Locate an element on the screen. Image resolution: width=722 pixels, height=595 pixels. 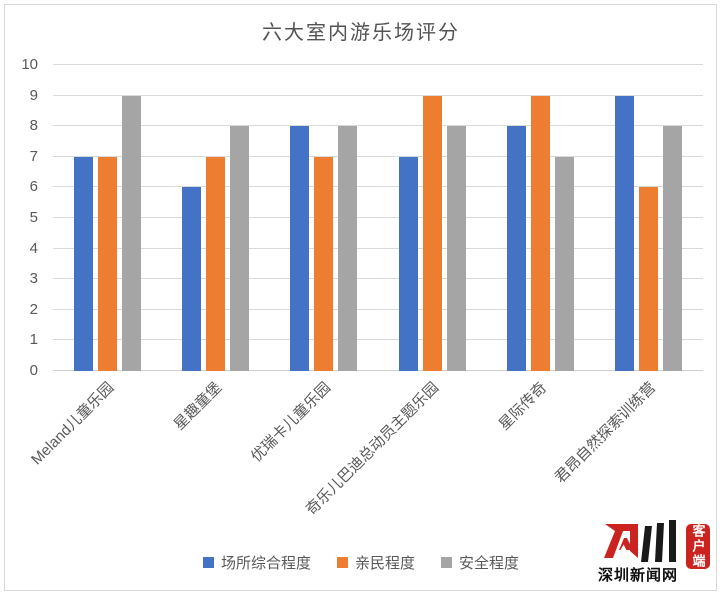
watermark-site-name: 深圳新闻网 is located at coordinates (638, 575).